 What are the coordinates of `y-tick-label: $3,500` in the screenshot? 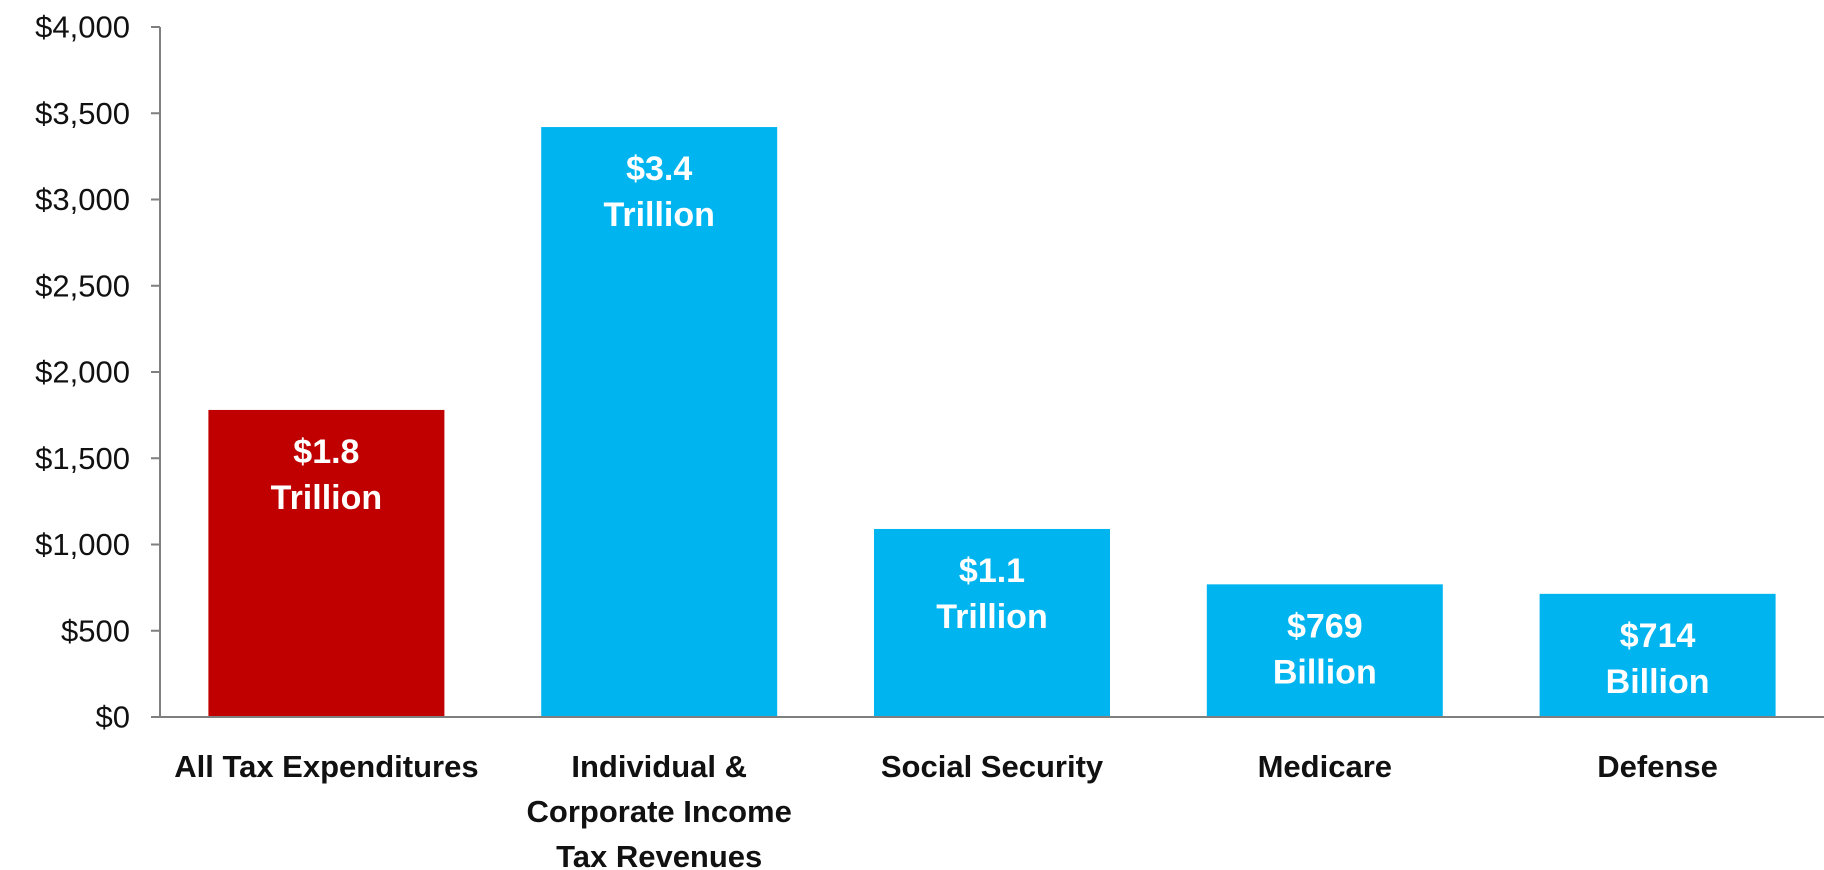 It's located at (82, 113).